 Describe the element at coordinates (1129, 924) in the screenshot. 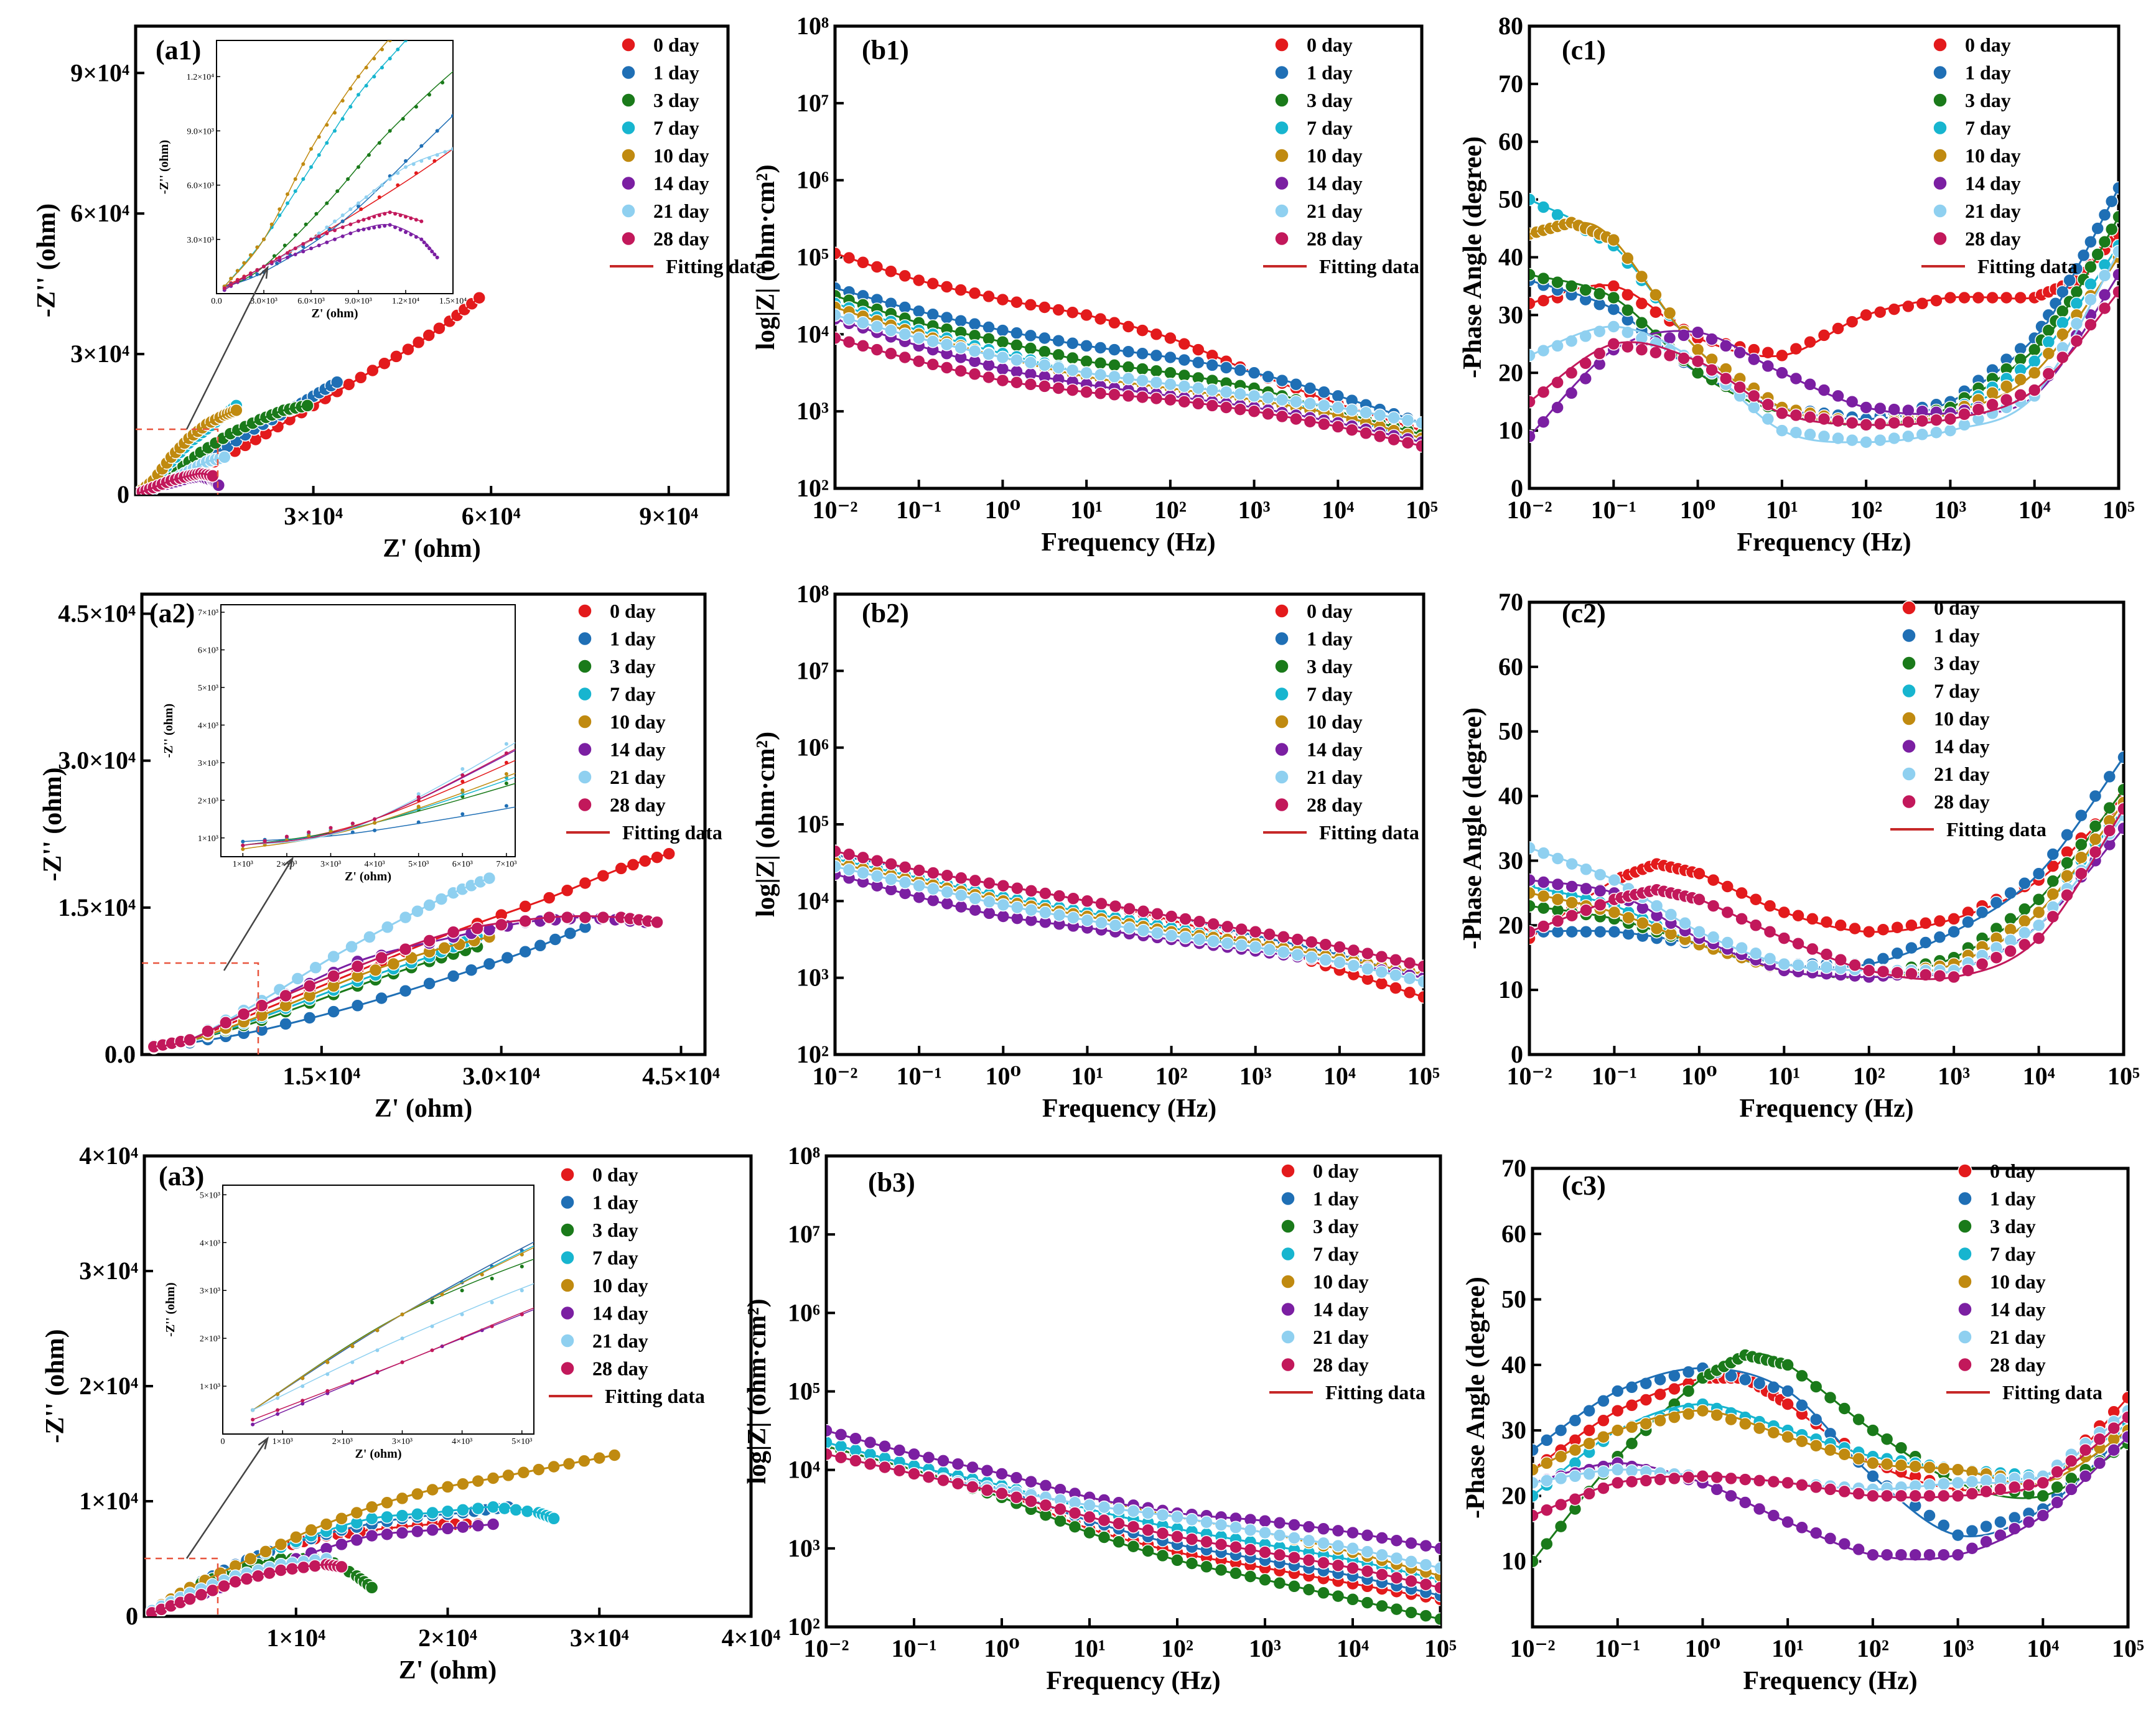

I see `series-21-day` at that location.